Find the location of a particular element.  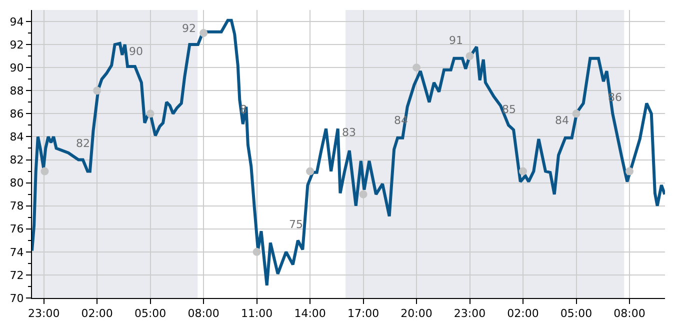

y-tick-label: 92 is located at coordinates (17, 45).